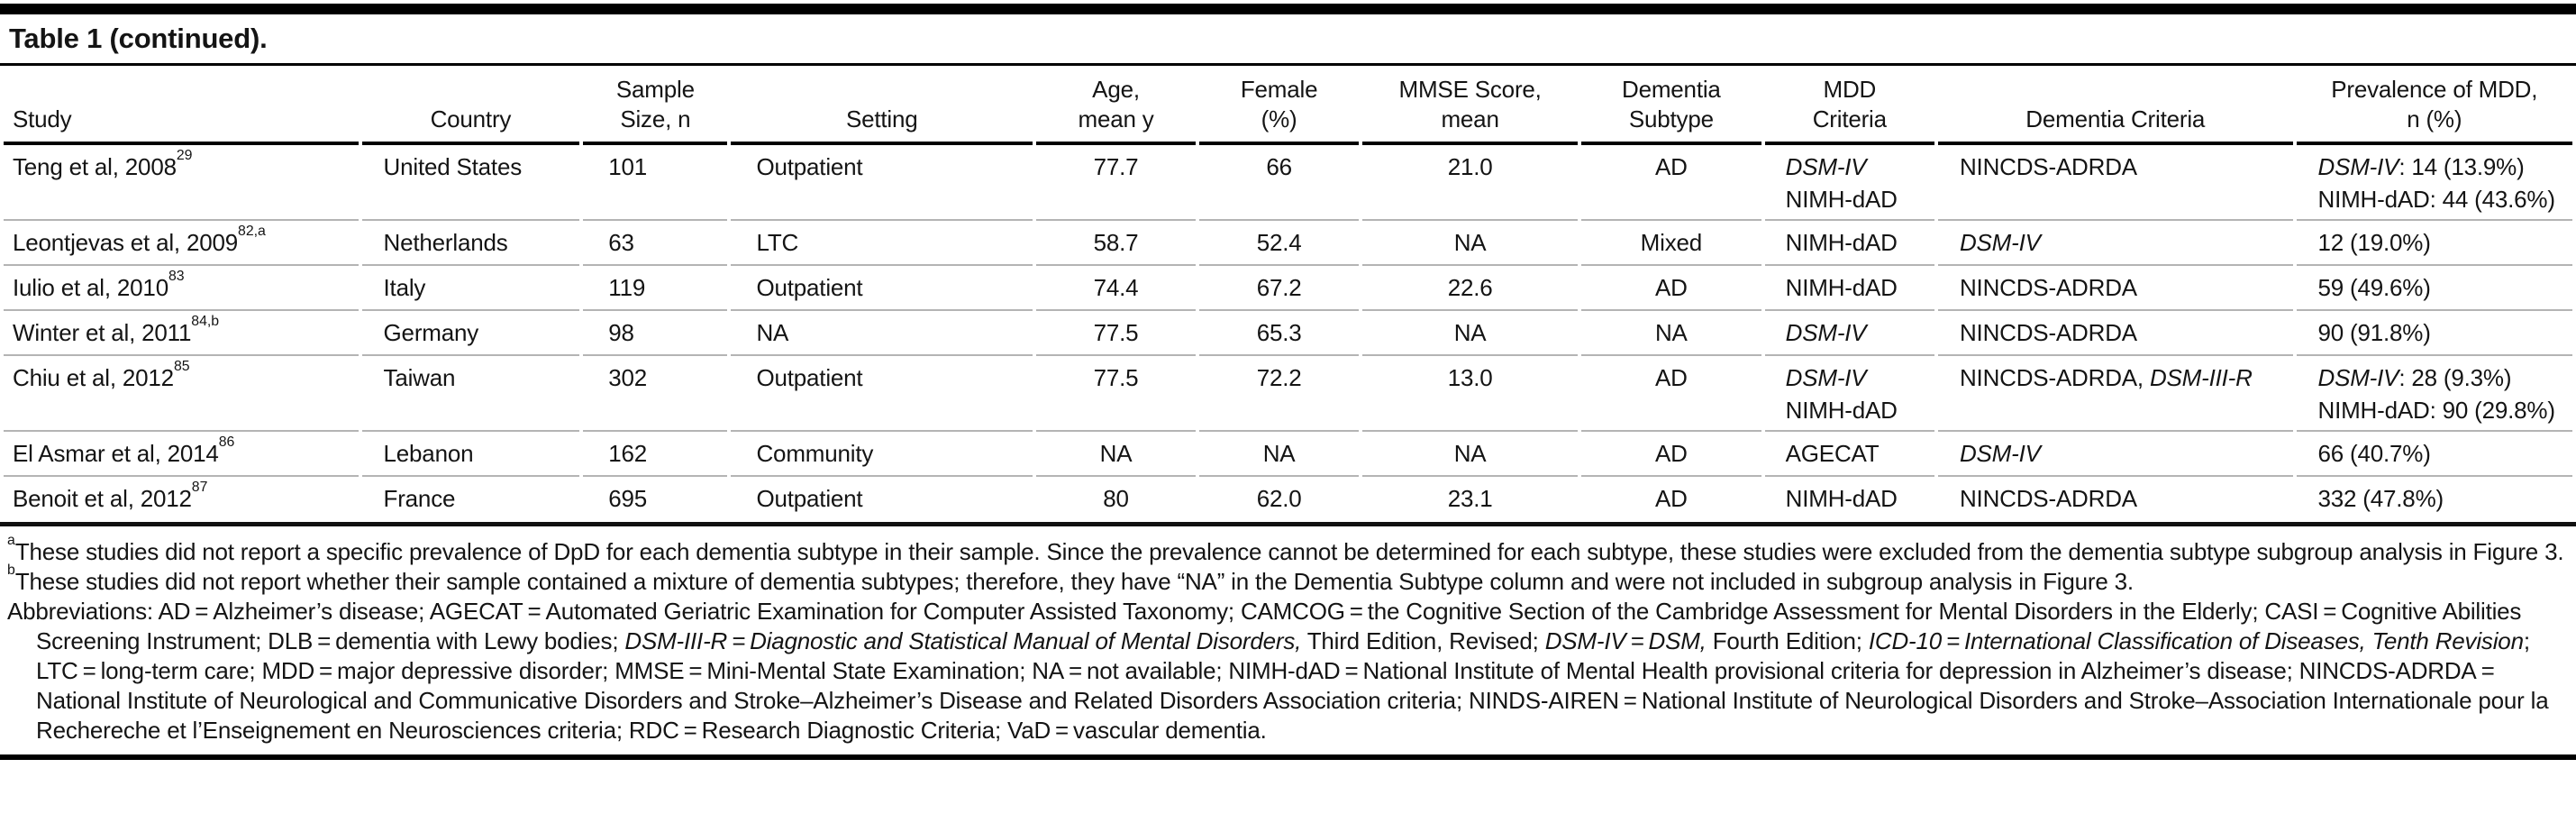 The height and width of the screenshot is (823, 2576). What do you see at coordinates (1849, 119) in the screenshot?
I see `cell-line: Criteria` at bounding box center [1849, 119].